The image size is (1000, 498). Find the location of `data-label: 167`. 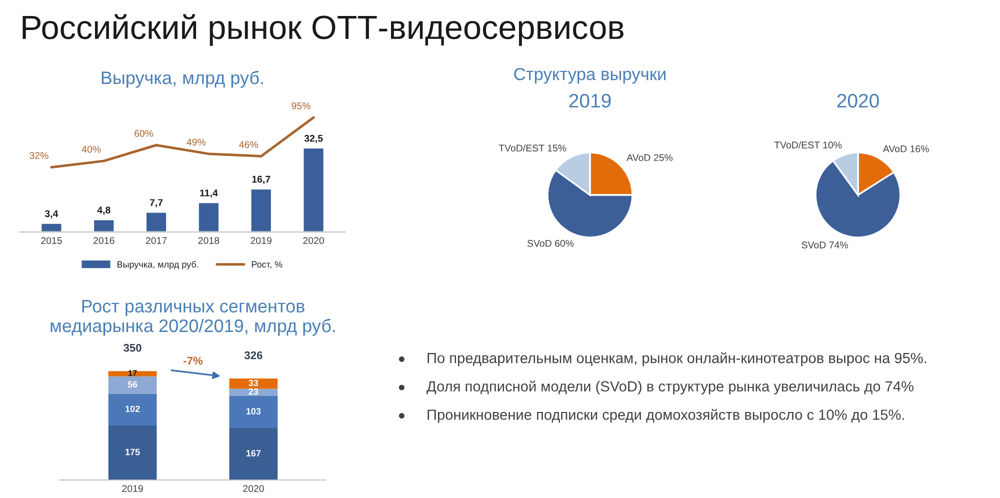

data-label: 167 is located at coordinates (253, 453).